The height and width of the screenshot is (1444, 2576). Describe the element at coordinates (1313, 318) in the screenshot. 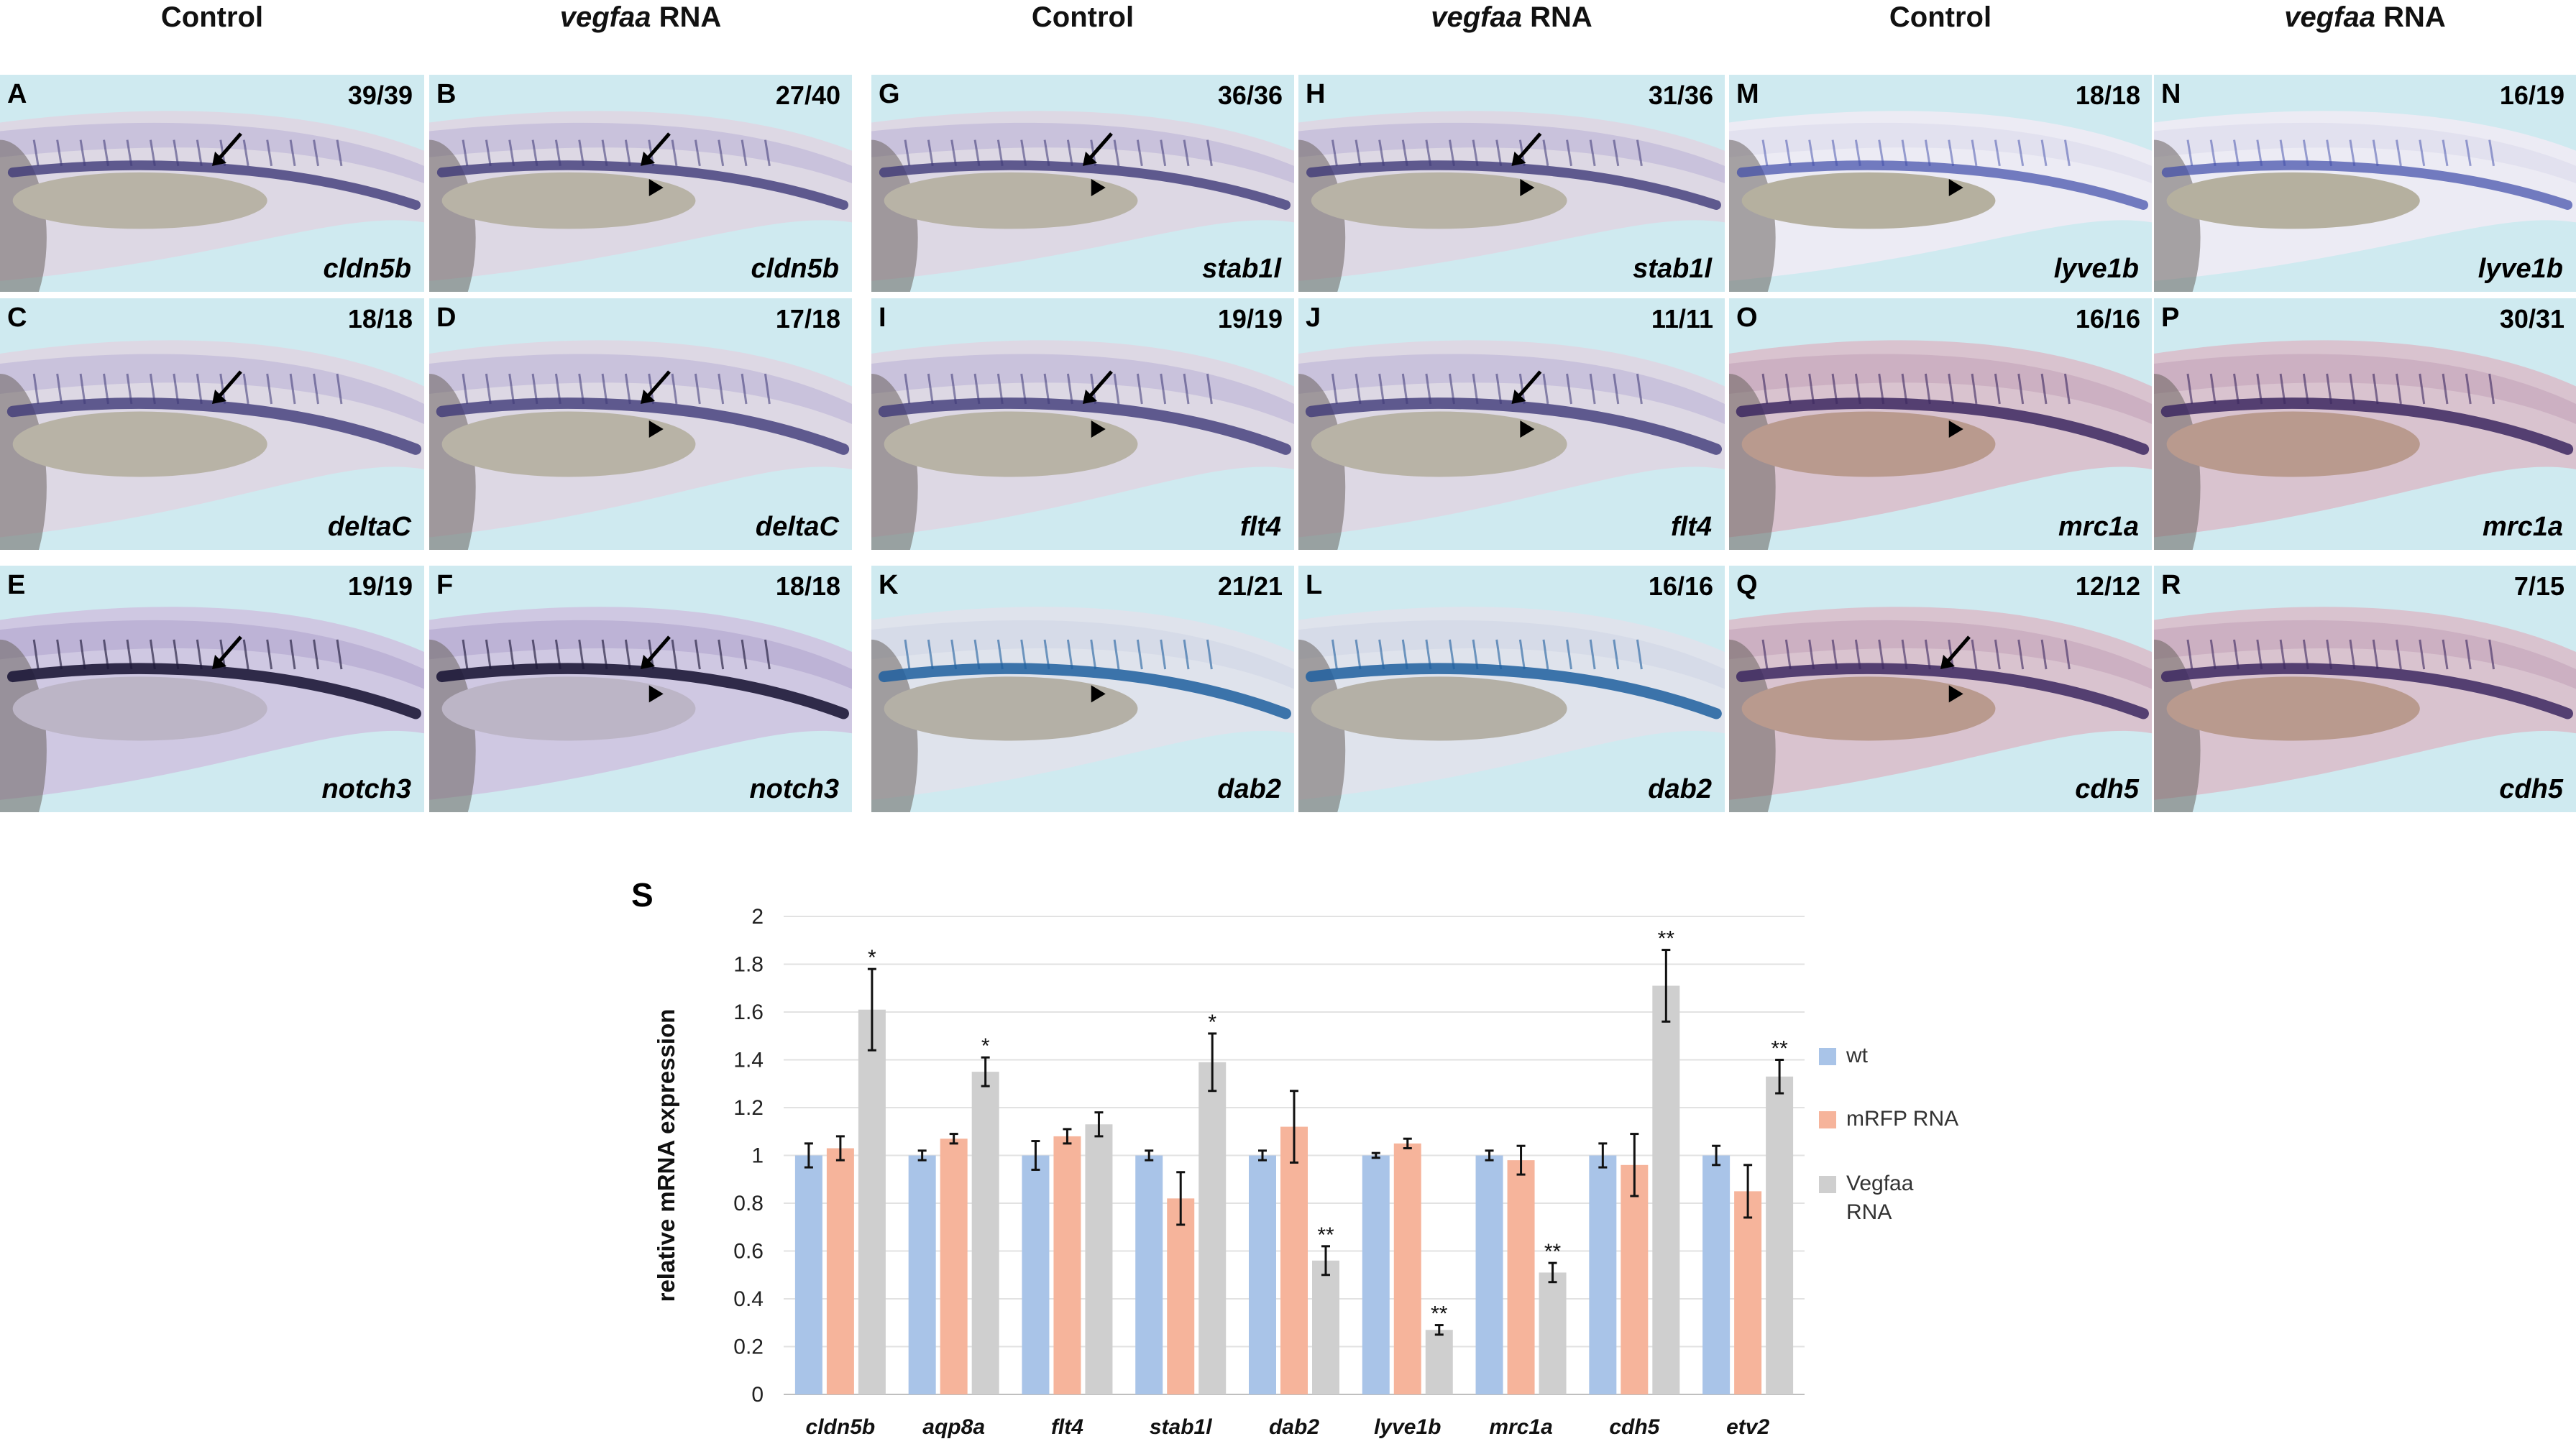

I see `panel-letter: J` at that location.